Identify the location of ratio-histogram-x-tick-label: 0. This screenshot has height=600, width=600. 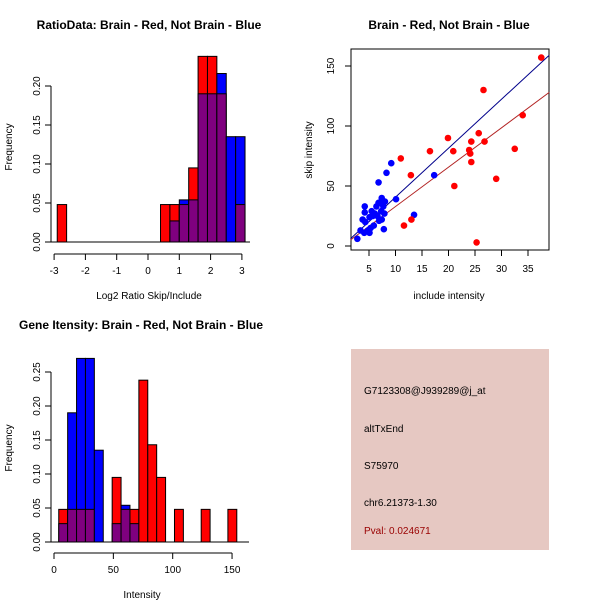
(148, 271).